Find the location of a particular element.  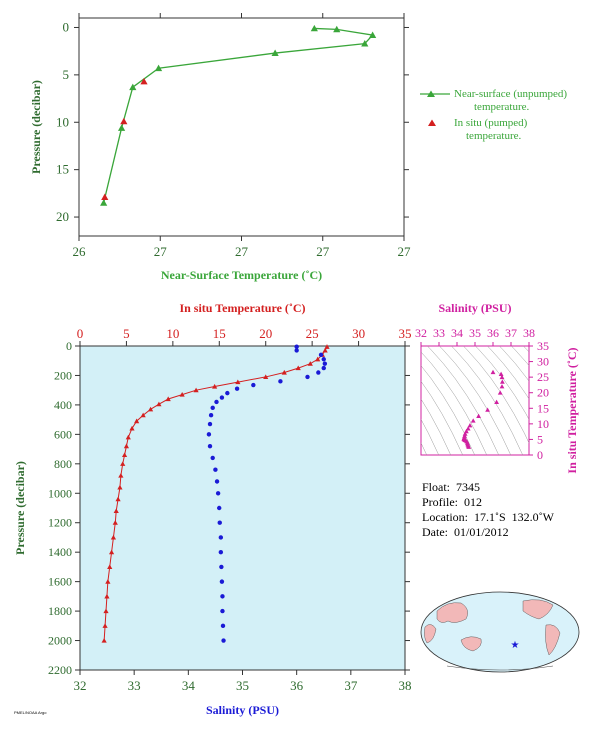

salinity-tick-label: 38 is located at coordinates (405, 685).